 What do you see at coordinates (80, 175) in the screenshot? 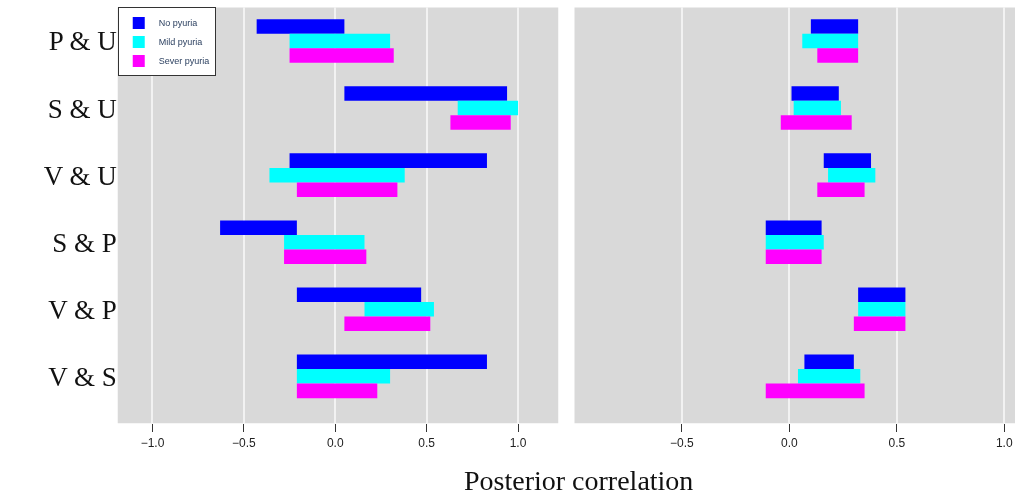
I see `y-tick-label: V & U` at bounding box center [80, 175].